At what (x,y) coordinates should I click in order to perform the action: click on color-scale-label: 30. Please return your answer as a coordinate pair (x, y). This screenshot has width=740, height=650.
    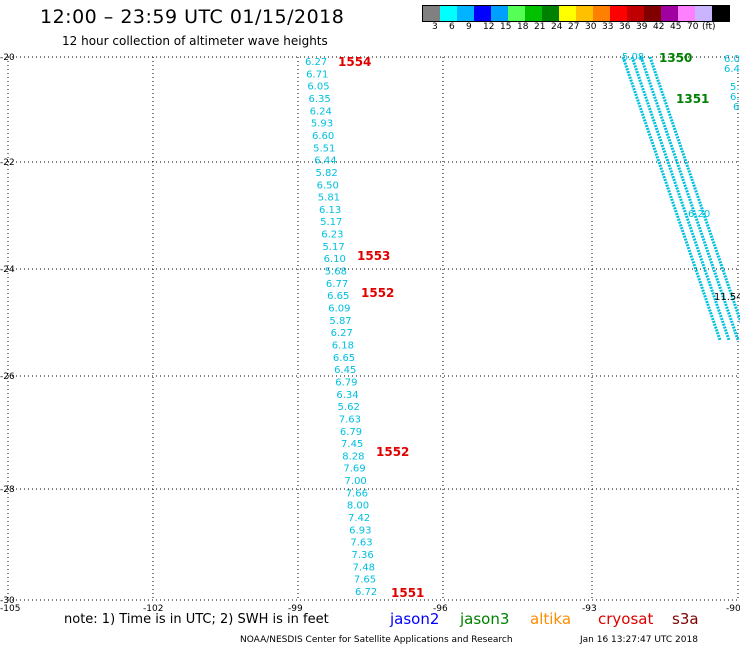
    Looking at the image, I should click on (591, 27).